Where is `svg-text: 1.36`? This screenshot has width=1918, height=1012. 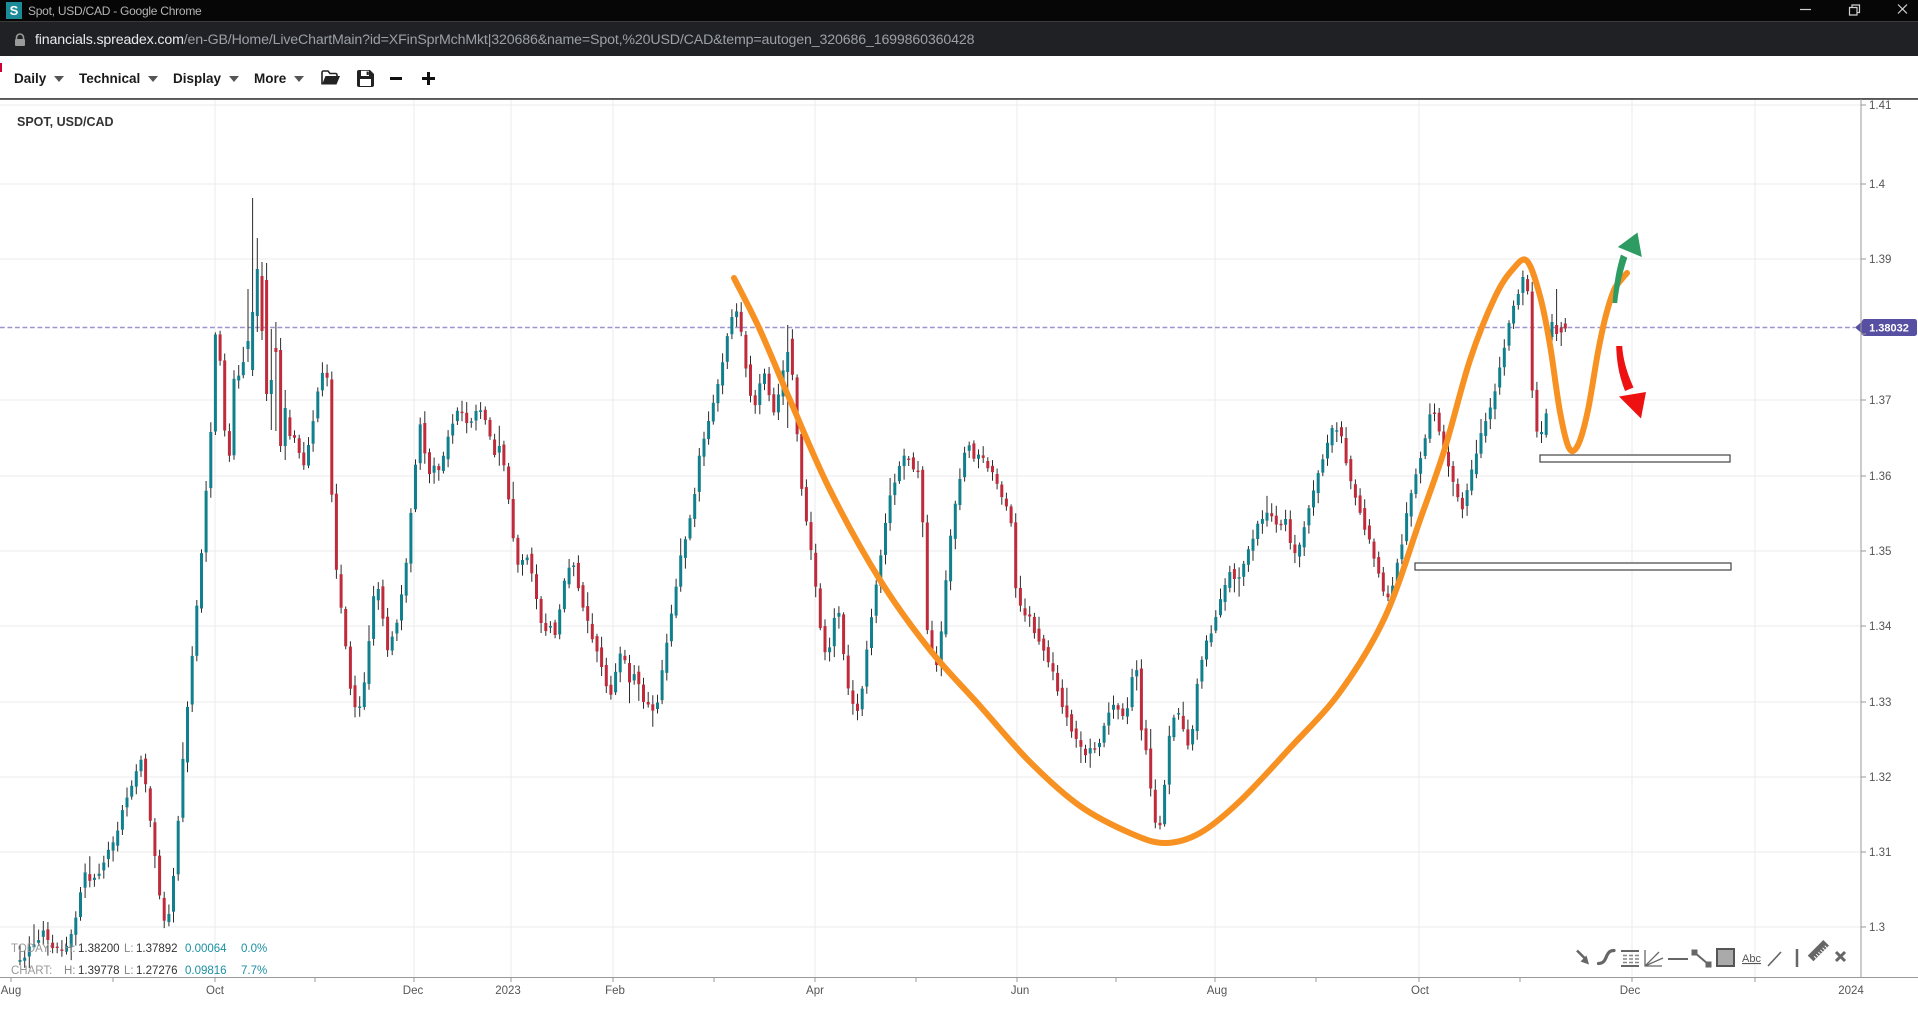 svg-text: 1.36 is located at coordinates (1880, 477).